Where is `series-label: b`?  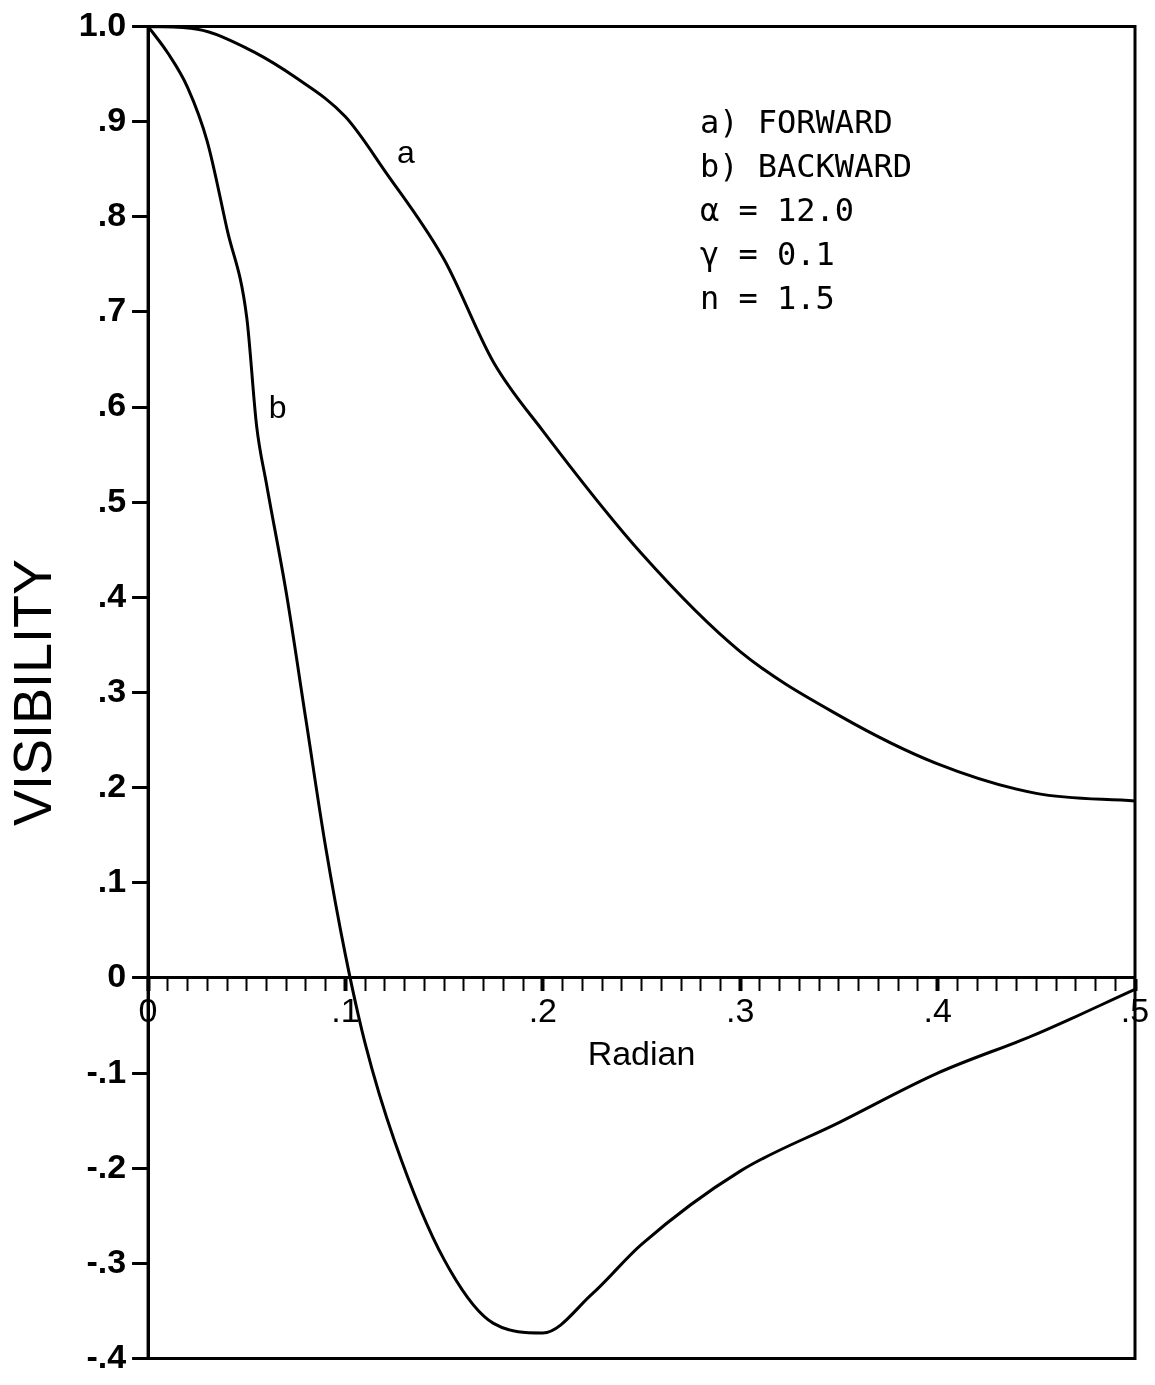 series-label: b is located at coordinates (277, 407).